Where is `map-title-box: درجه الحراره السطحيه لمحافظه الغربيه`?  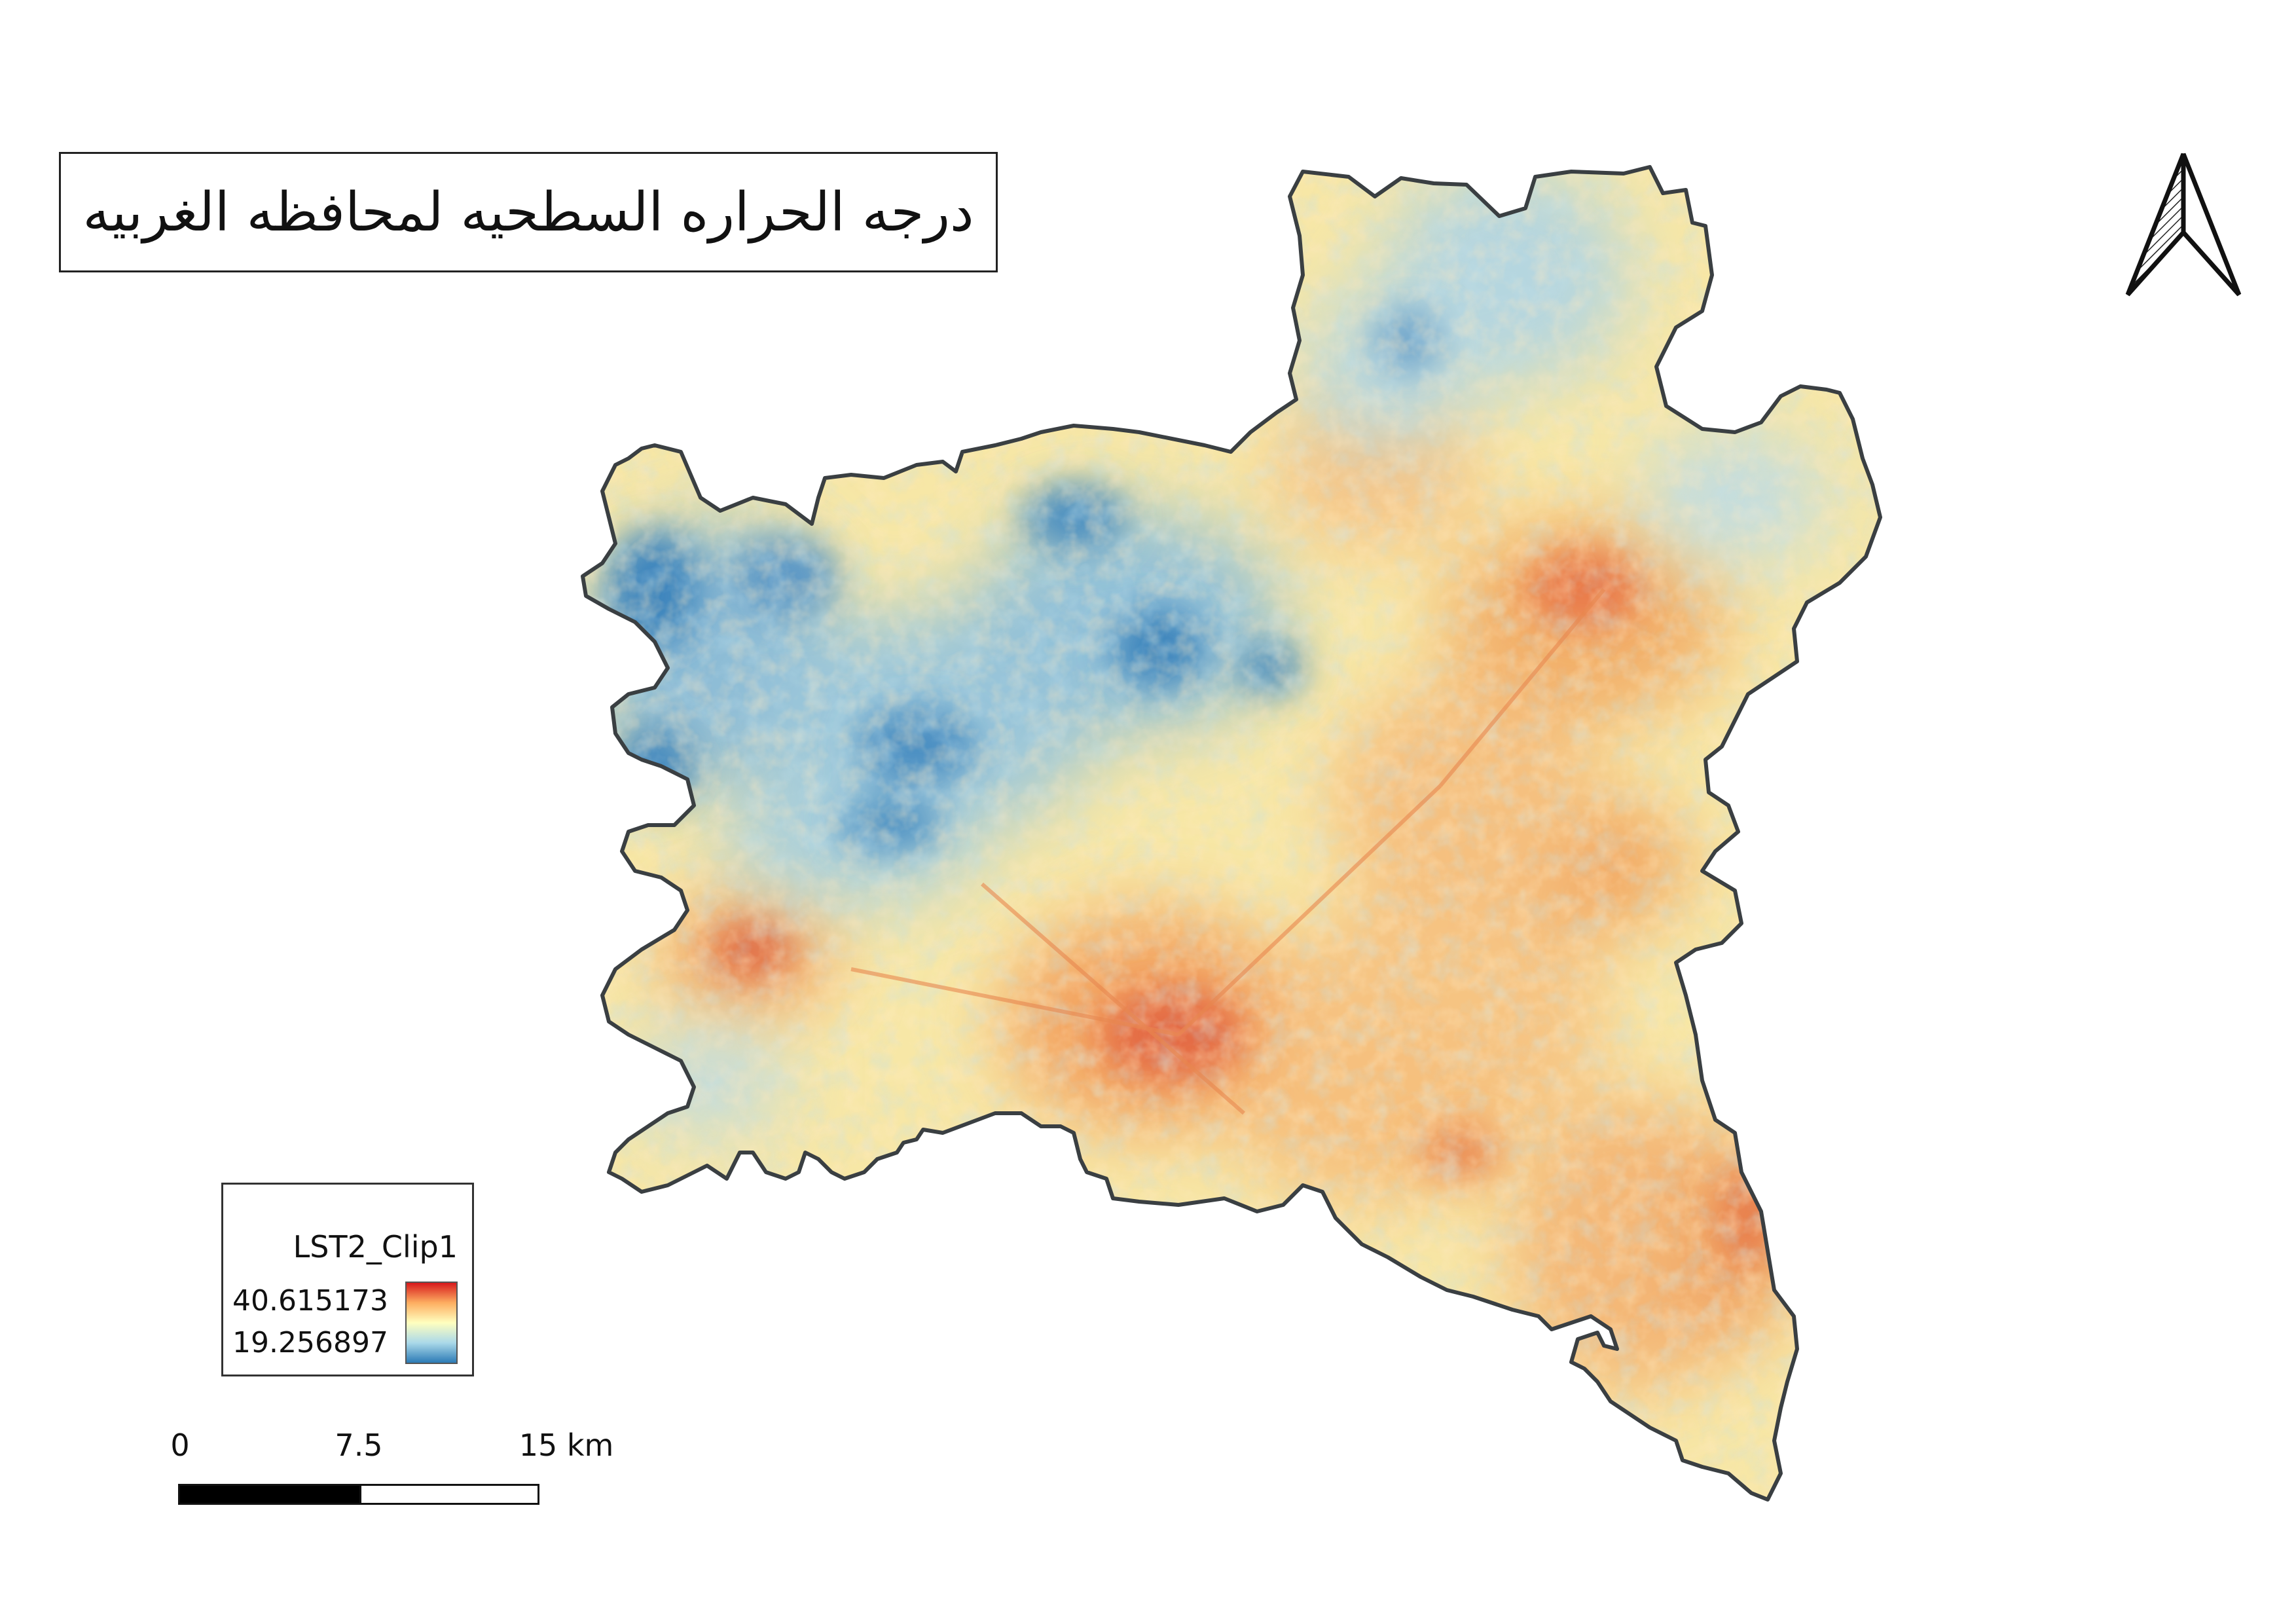 map-title-box: درجه الحراره السطحيه لمحافظه الغربيه is located at coordinates (528, 212).